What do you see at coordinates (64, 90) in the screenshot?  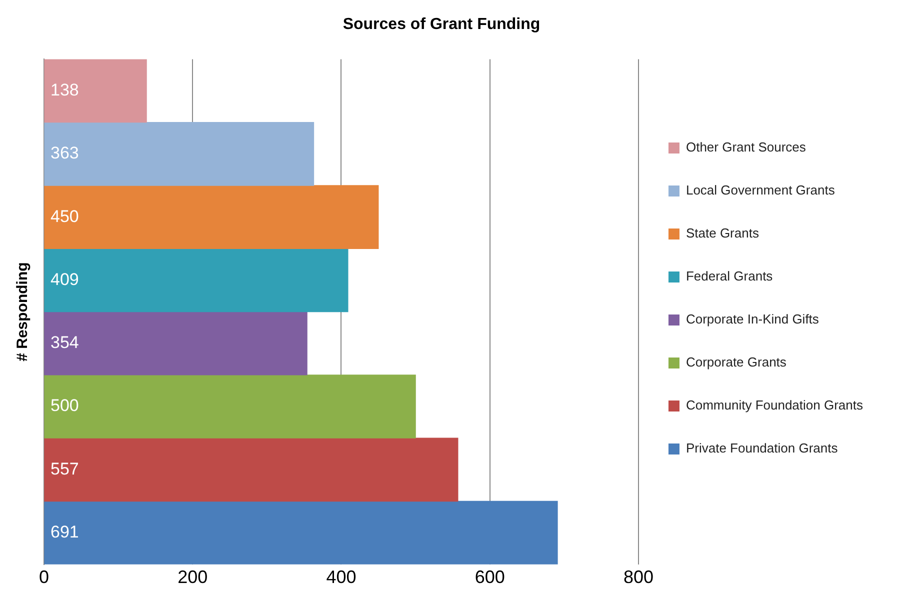 I see `data-label: 138` at bounding box center [64, 90].